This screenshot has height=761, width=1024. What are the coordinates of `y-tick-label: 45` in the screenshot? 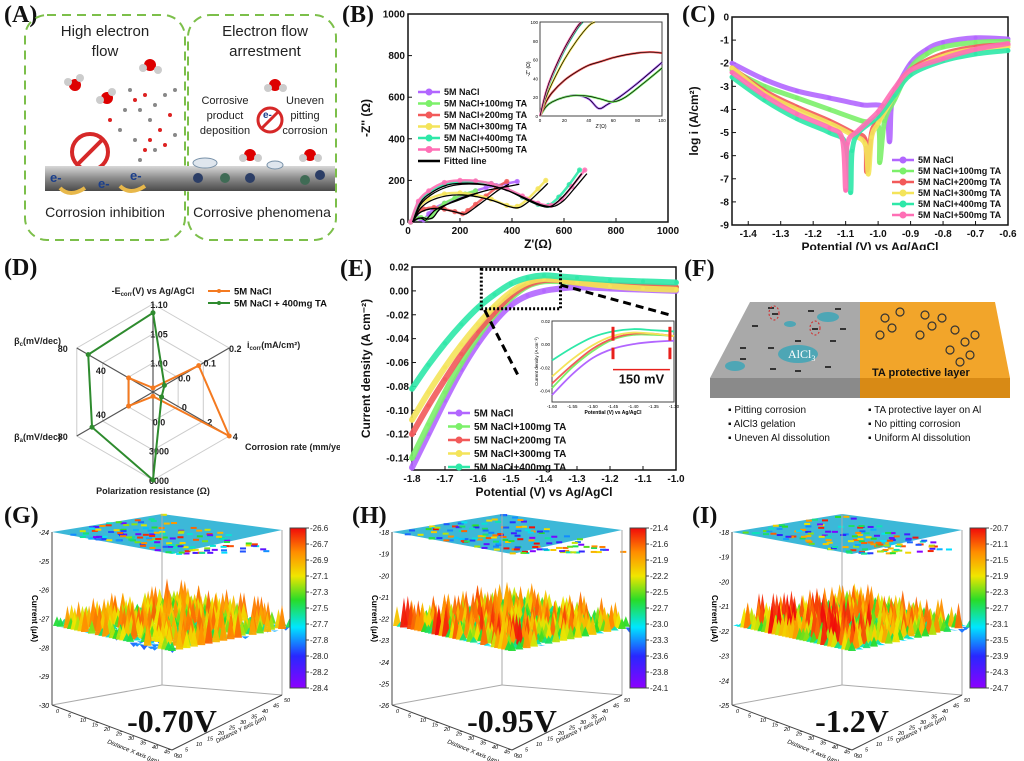 It's located at (616, 707).